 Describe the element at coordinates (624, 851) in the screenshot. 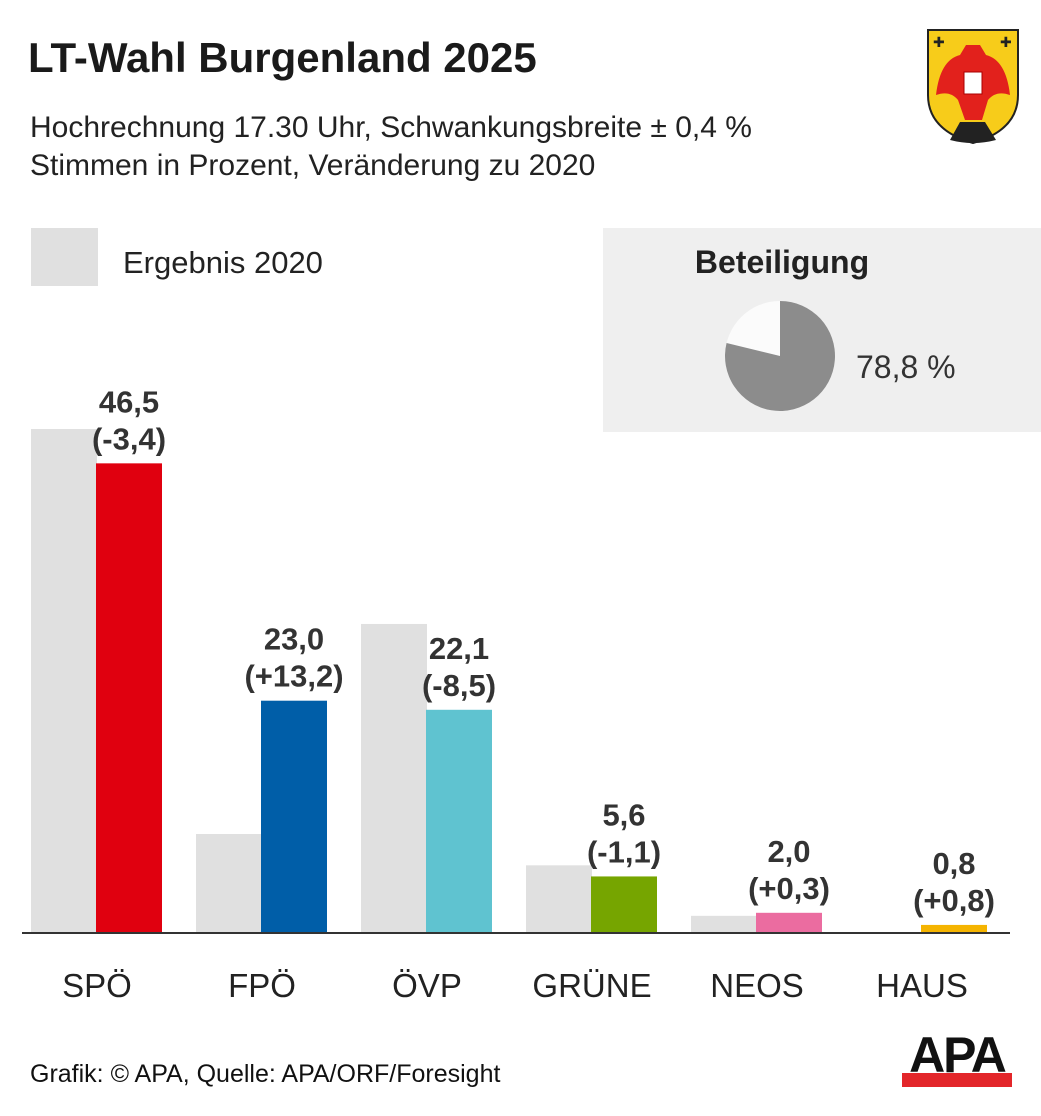

I see `change-label: (-1,1)` at that location.